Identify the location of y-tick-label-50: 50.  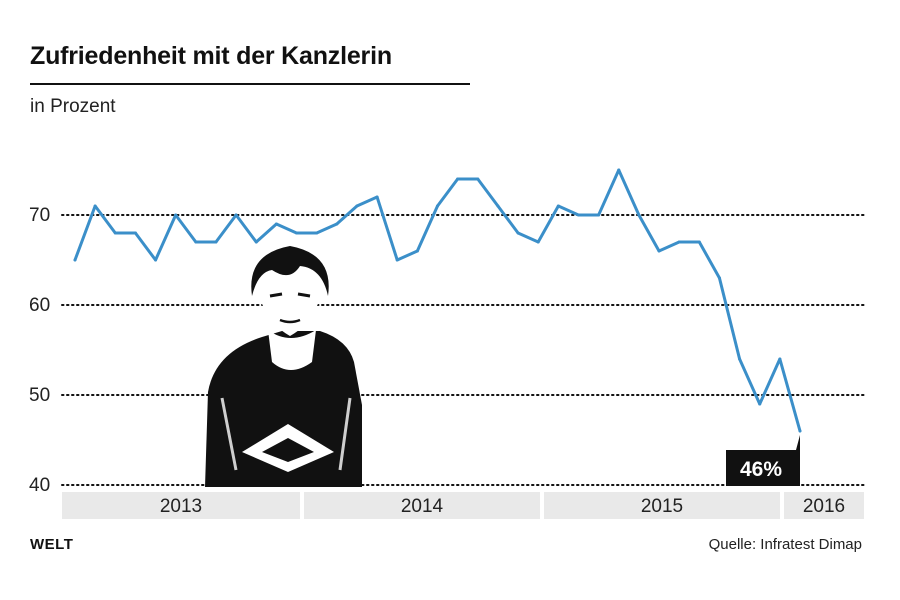
(39, 395).